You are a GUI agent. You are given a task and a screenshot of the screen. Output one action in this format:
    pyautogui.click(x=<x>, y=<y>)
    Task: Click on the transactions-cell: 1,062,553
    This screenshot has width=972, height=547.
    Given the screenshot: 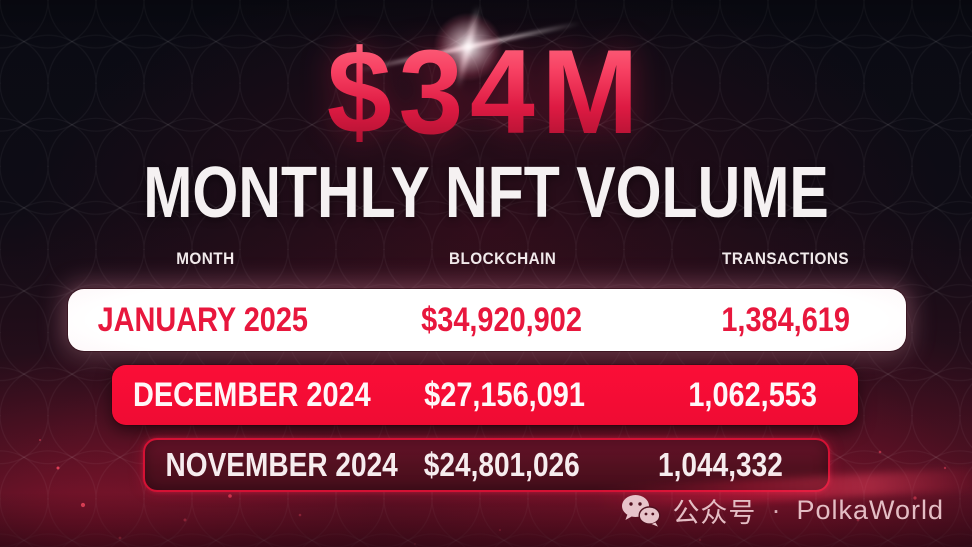 What is the action you would take?
    pyautogui.click(x=753, y=394)
    